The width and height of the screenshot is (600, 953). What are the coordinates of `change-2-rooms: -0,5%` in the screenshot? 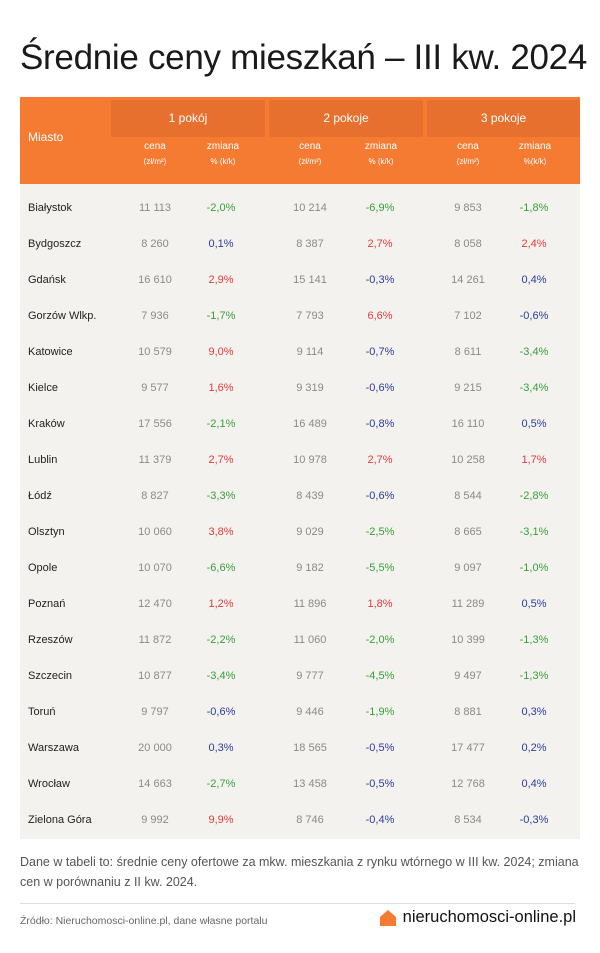 It's located at (380, 784).